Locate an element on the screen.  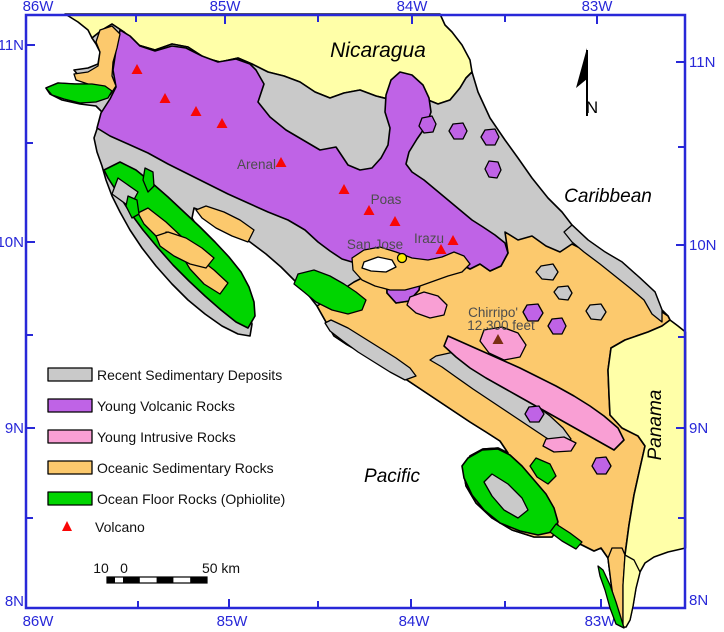
volcano-markers is located at coordinates (295, 159).